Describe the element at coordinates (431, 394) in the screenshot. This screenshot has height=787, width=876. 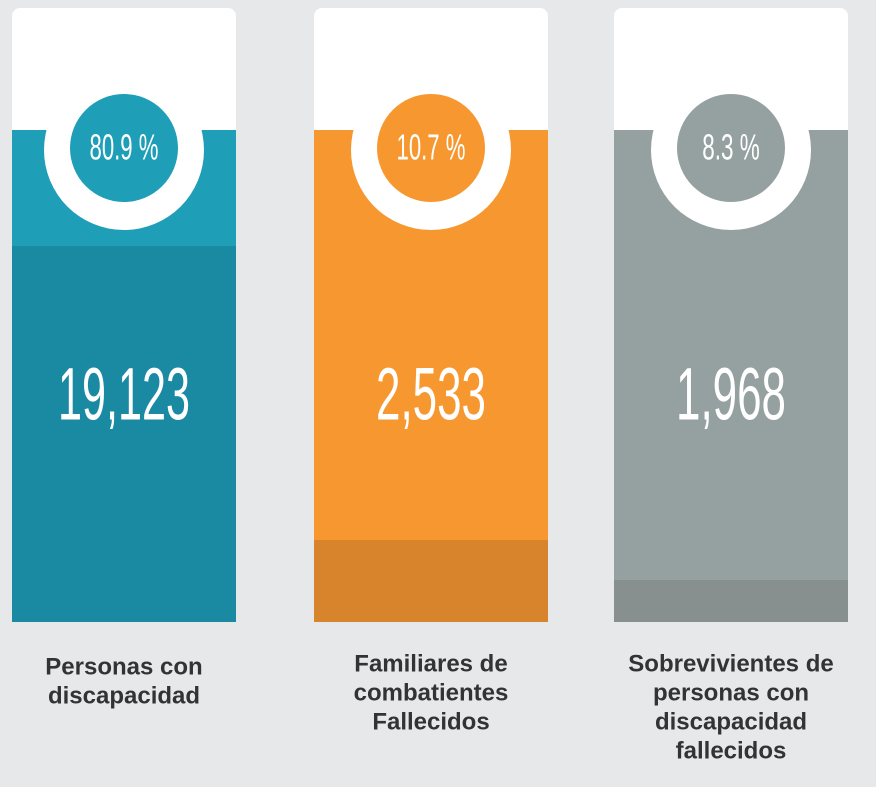
I see `count: 2,533` at that location.